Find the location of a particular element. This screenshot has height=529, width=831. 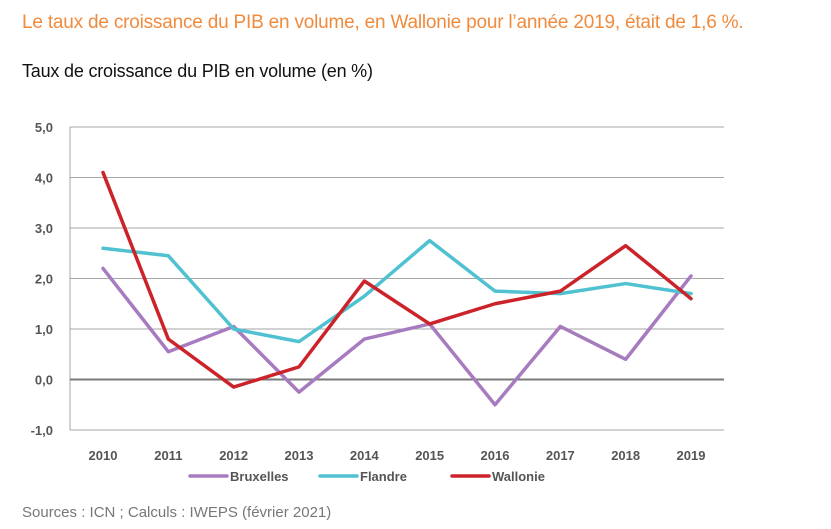

x-tick-label: 2019 is located at coordinates (691, 455).